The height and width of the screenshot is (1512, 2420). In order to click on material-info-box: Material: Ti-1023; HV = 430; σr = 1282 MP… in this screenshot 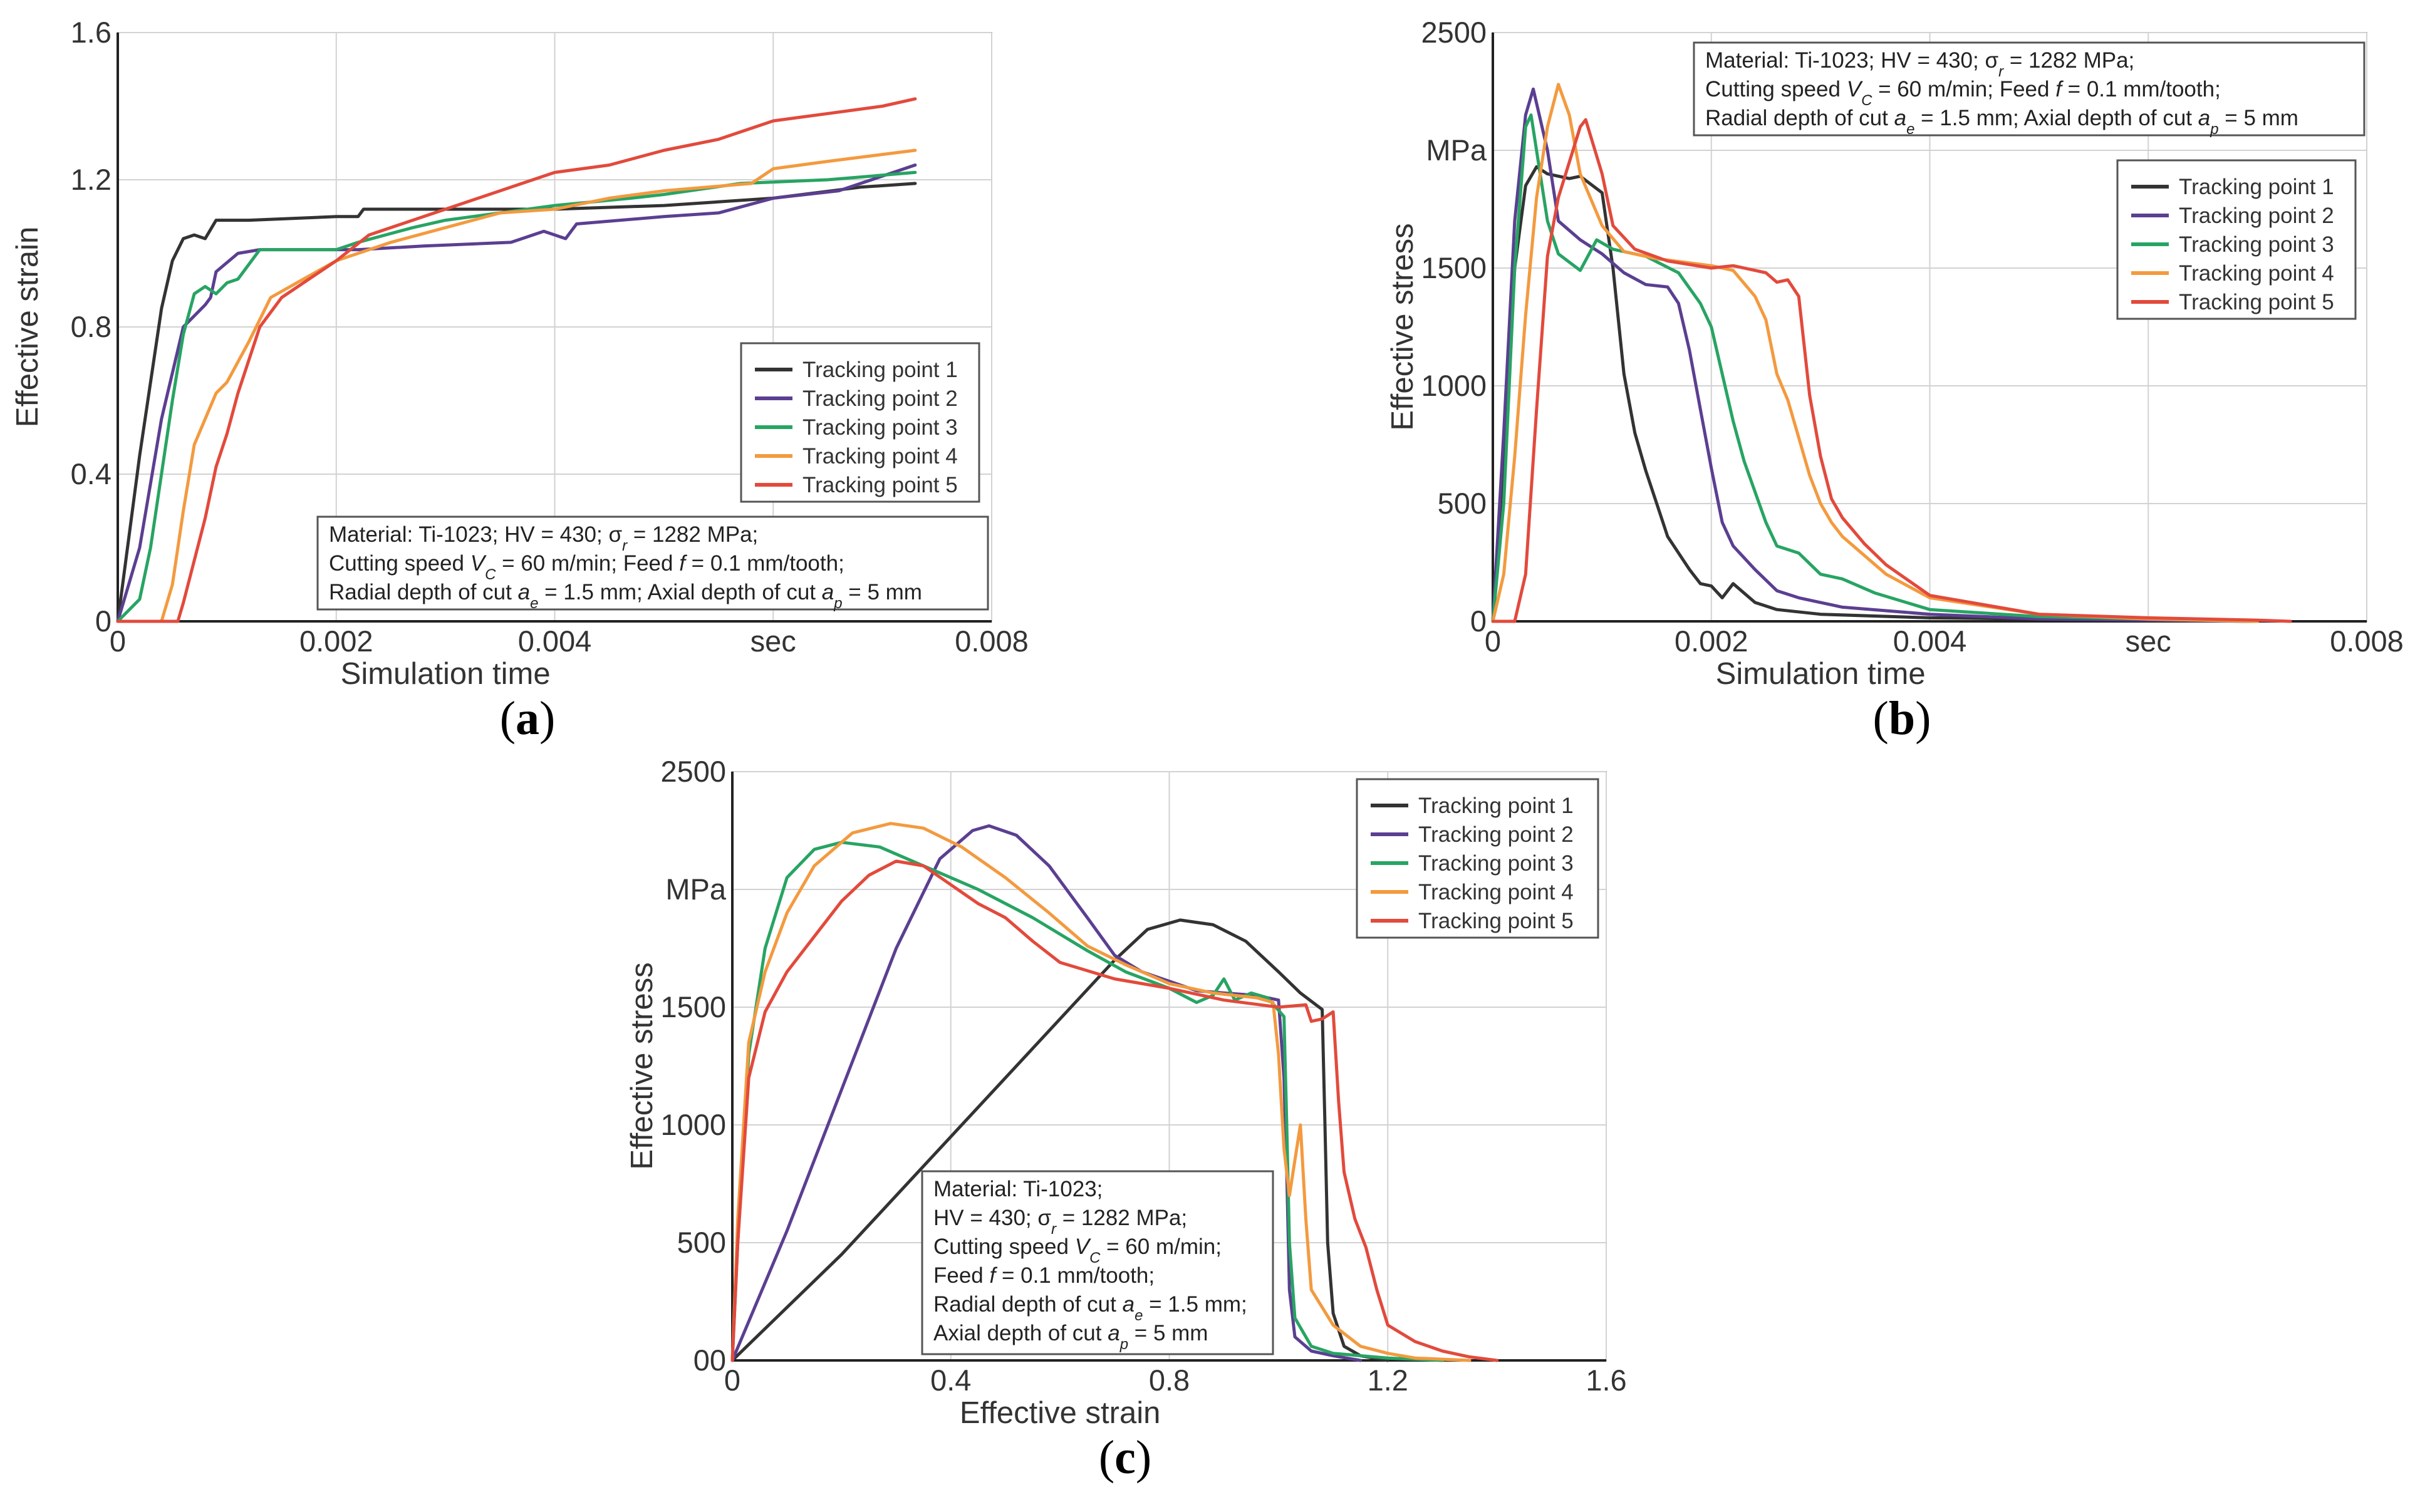, I will do `click(1097, 1262)`.